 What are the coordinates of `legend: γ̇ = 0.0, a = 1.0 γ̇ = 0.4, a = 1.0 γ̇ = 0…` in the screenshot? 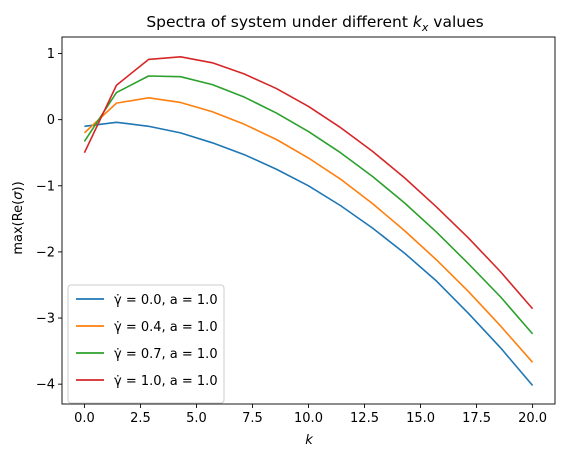 It's located at (146, 344).